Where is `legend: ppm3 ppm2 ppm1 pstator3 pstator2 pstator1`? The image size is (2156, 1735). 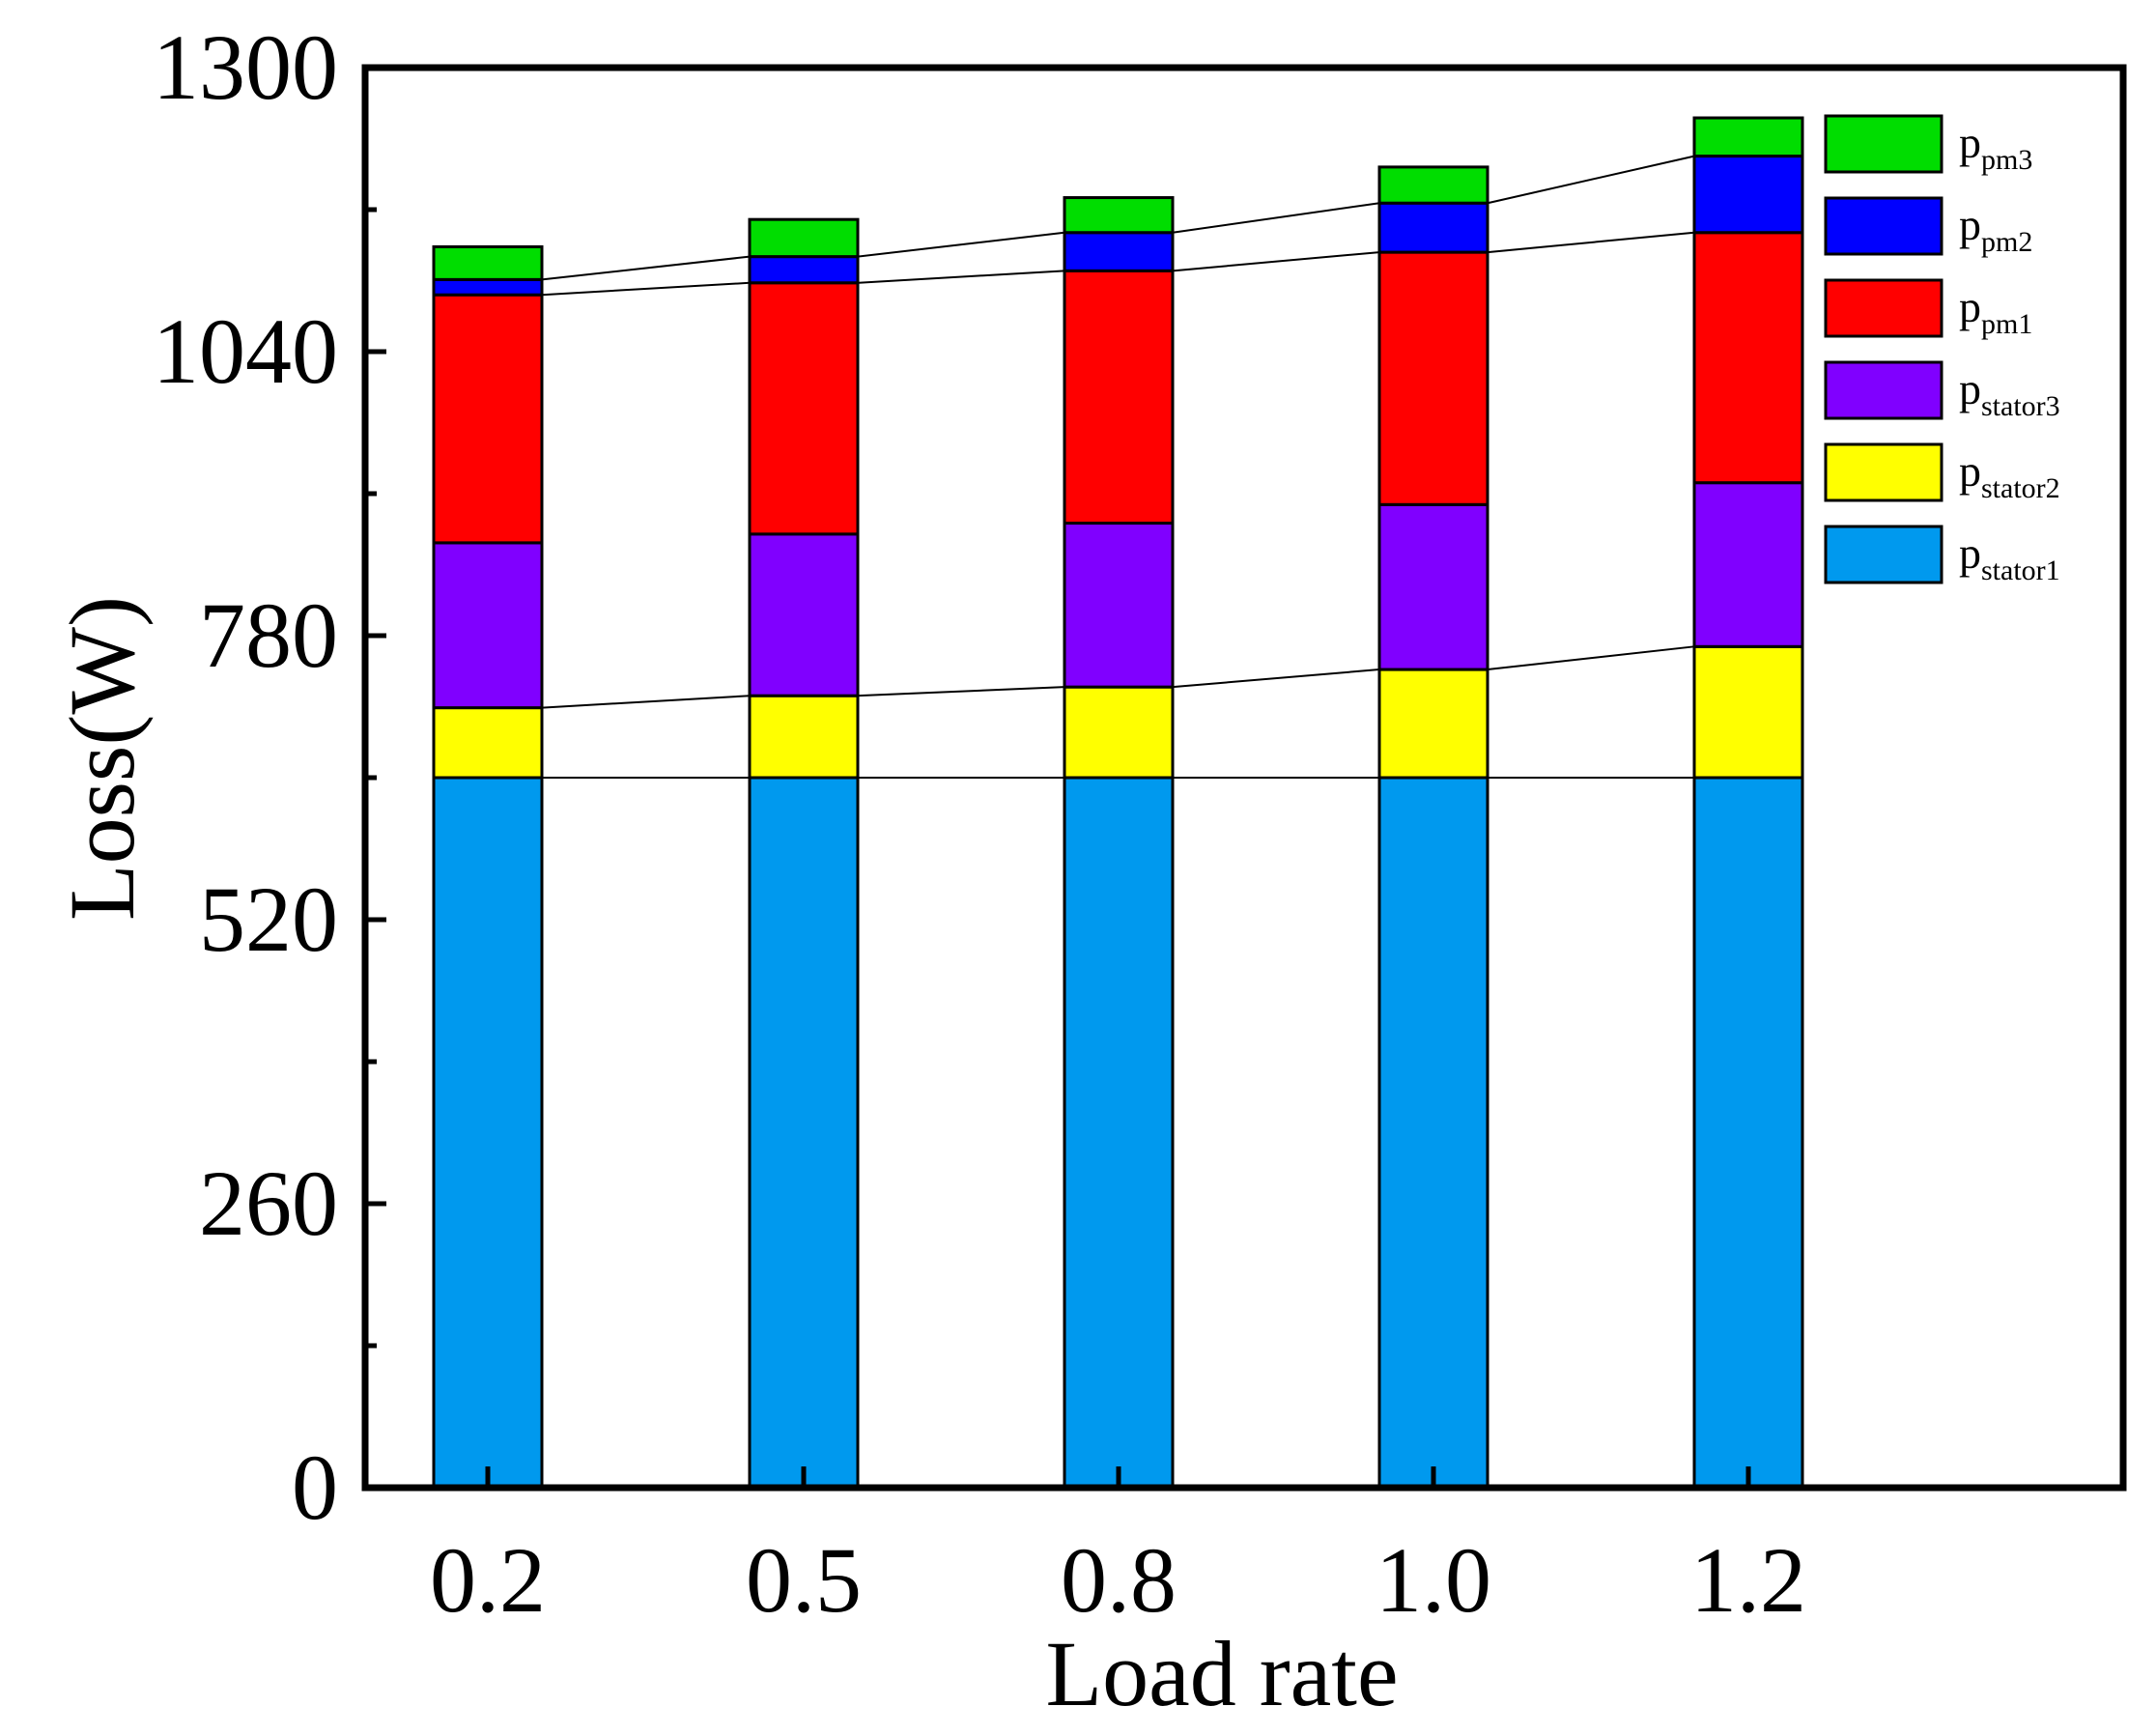 legend: ppm3 ppm2 ppm1 pstator3 pstator2 pstator1 is located at coordinates (1942, 350).